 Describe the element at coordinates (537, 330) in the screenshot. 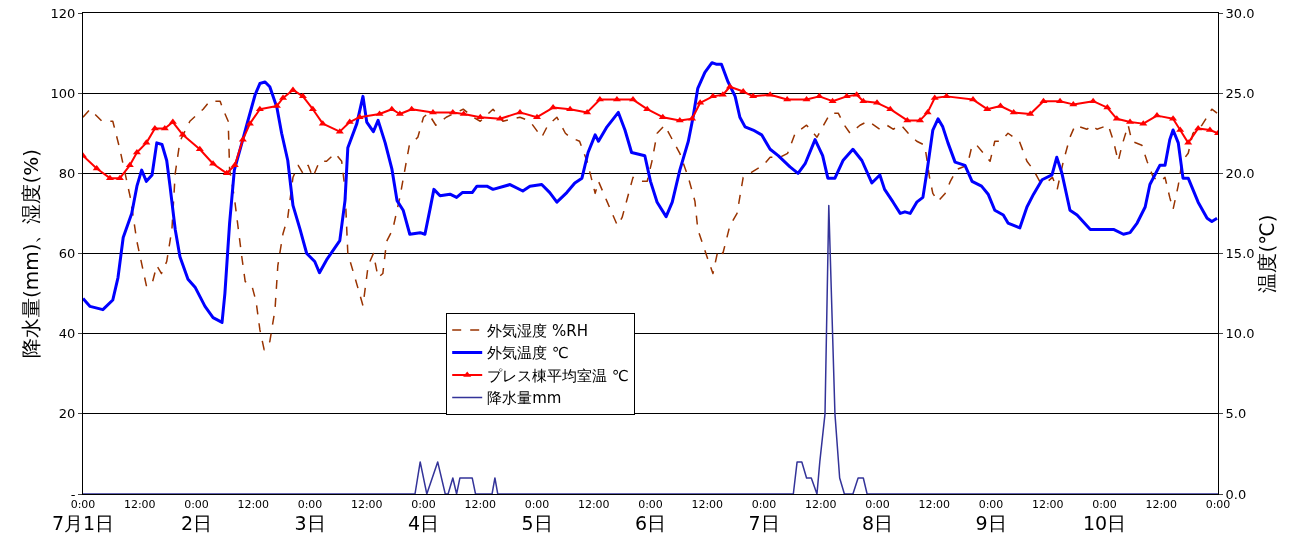

I see `legend-label: 外気湿度 %RH` at that location.